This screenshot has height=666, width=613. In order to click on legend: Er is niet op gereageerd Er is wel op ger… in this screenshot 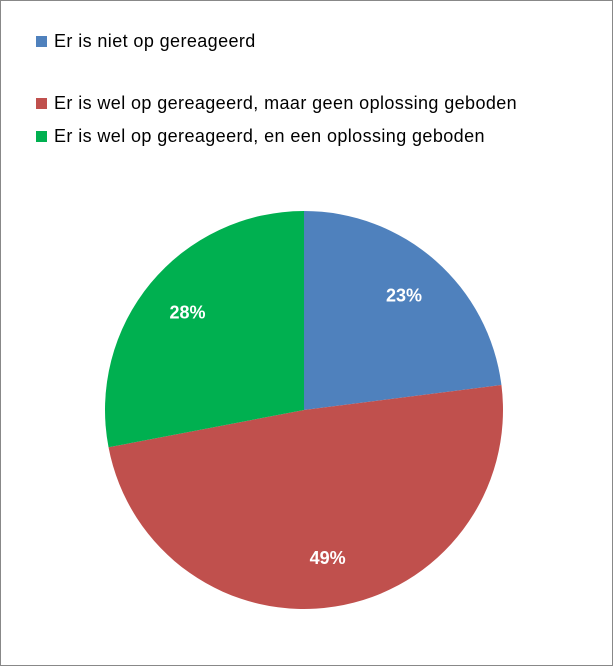, I will do `click(276, 89)`.